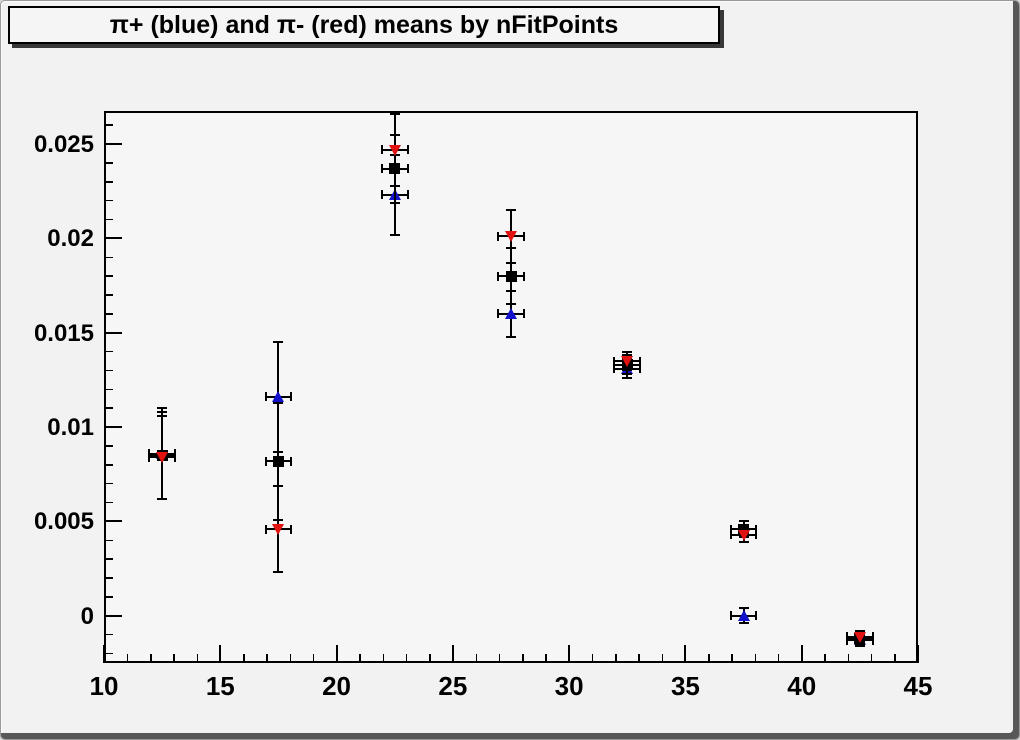  I want to click on y-tick-label: 0.005, so click(63, 522).